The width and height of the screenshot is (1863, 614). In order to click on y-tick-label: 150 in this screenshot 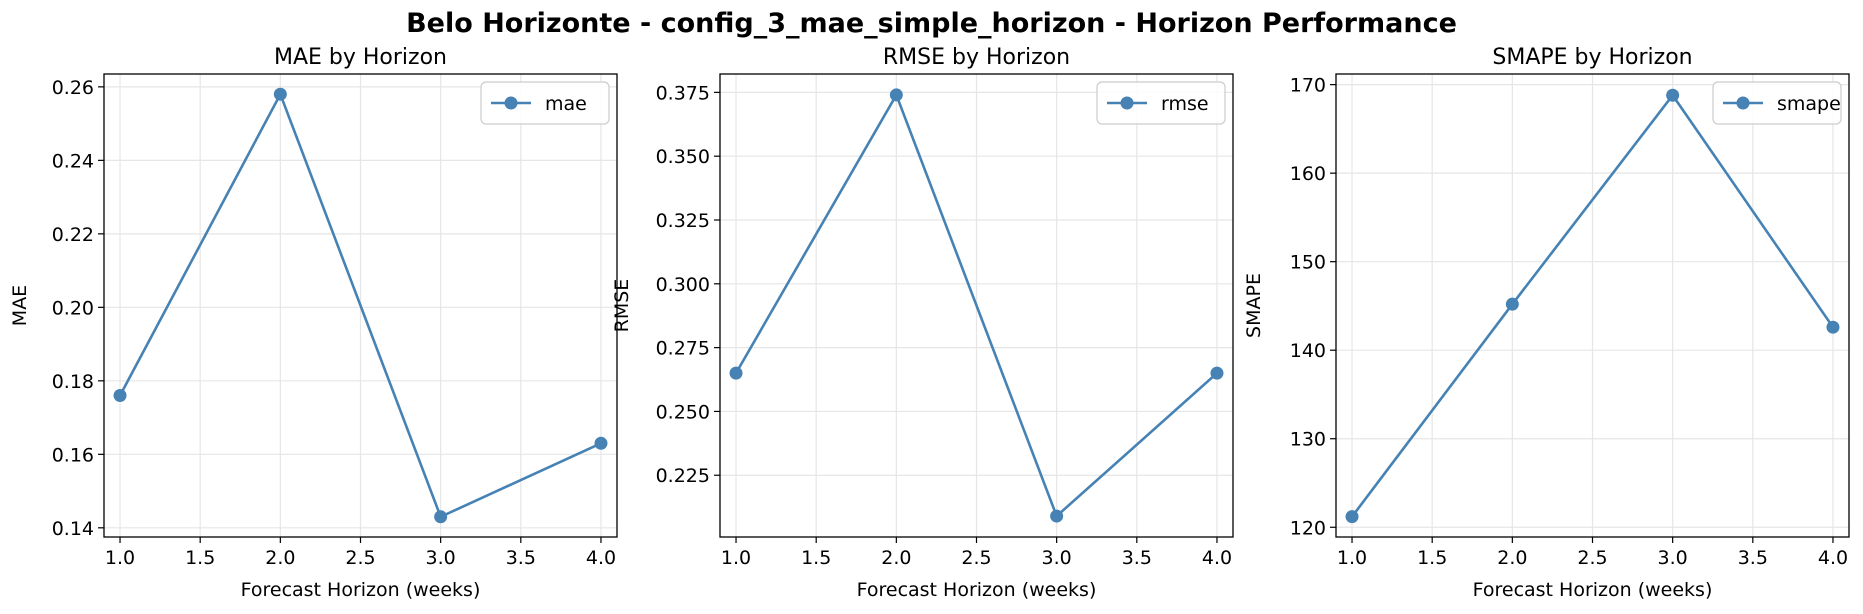, I will do `click(1308, 263)`.